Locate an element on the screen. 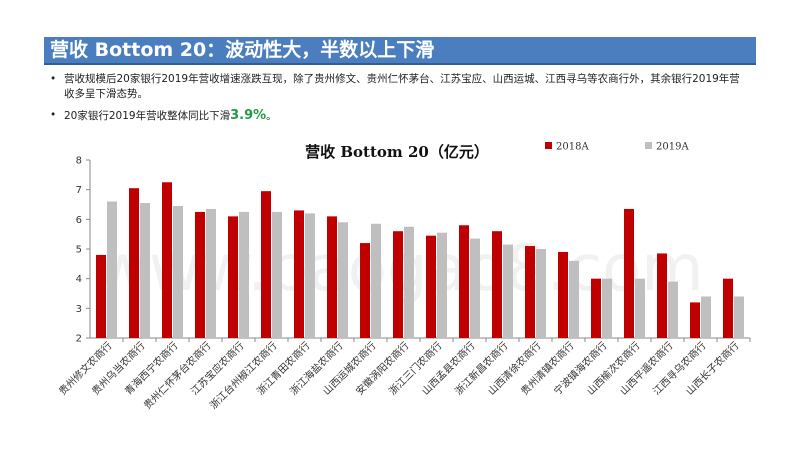 This screenshot has height=450, width=800. x-category-label: 山西长子农商行 is located at coordinates (712, 368).